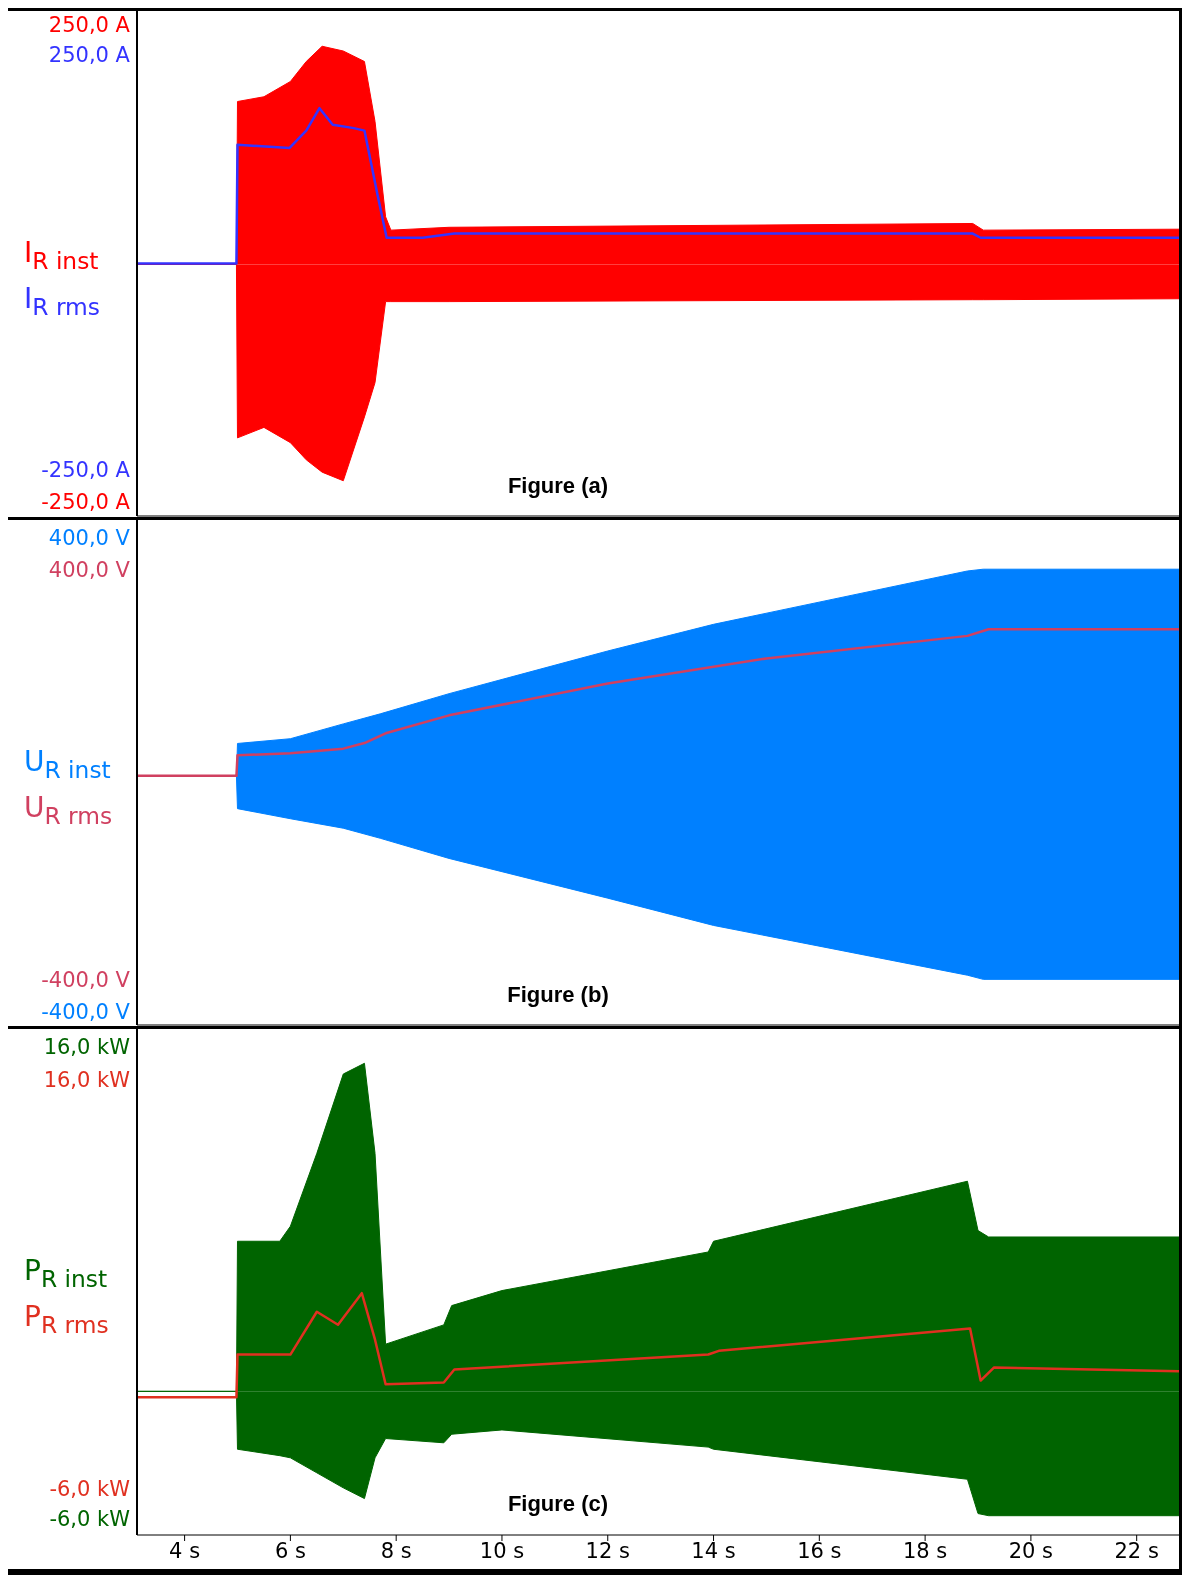 Image resolution: width=1189 pixels, height=1581 pixels. Describe the element at coordinates (558, 995) in the screenshot. I see `annotation: Figure (b)` at that location.